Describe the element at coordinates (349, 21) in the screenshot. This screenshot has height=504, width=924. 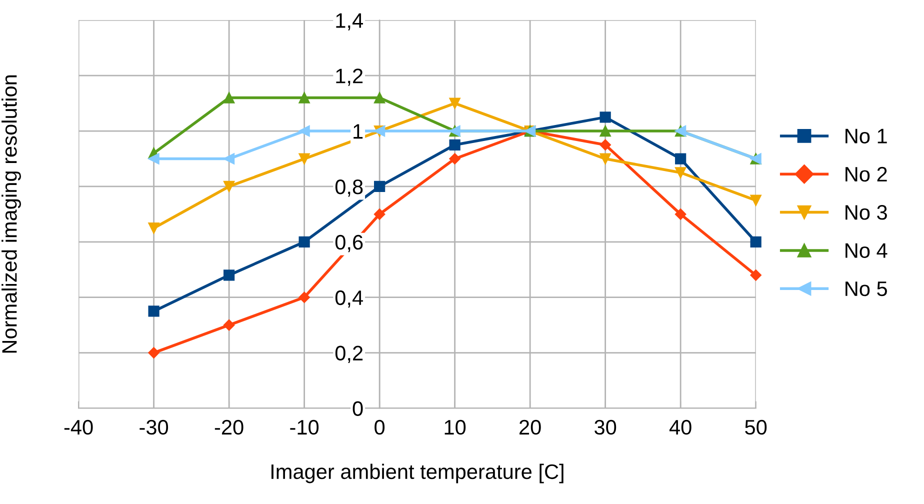
I see `y-tick-label: 1,4` at that location.